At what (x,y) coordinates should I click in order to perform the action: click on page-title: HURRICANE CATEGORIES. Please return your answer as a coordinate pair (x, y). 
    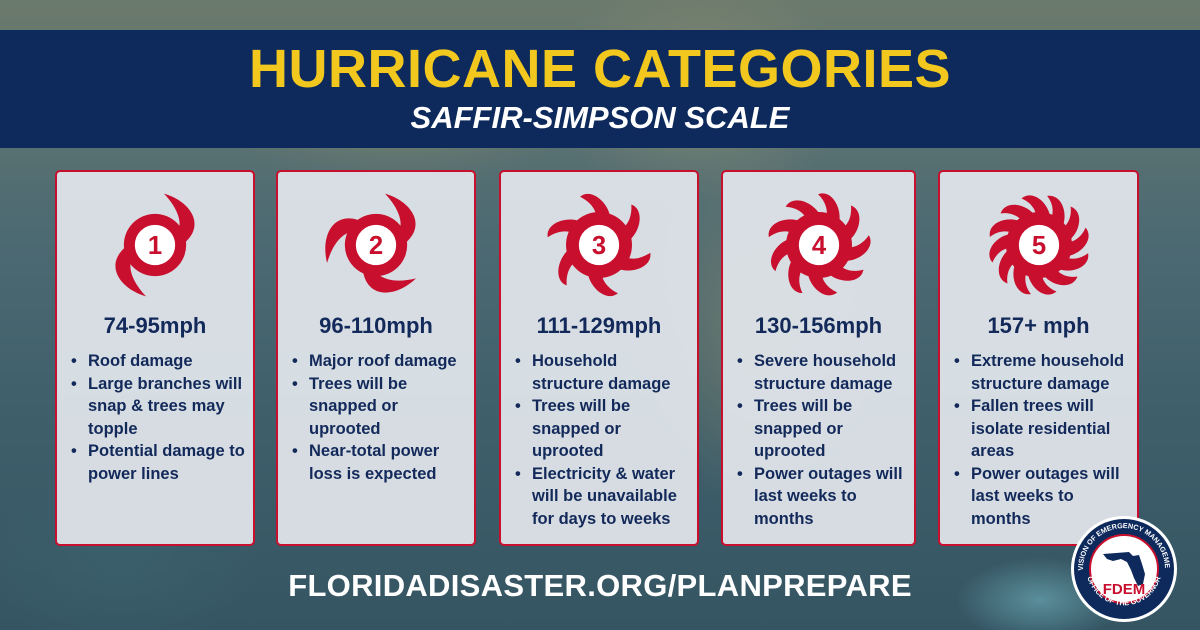
    Looking at the image, I should click on (600, 69).